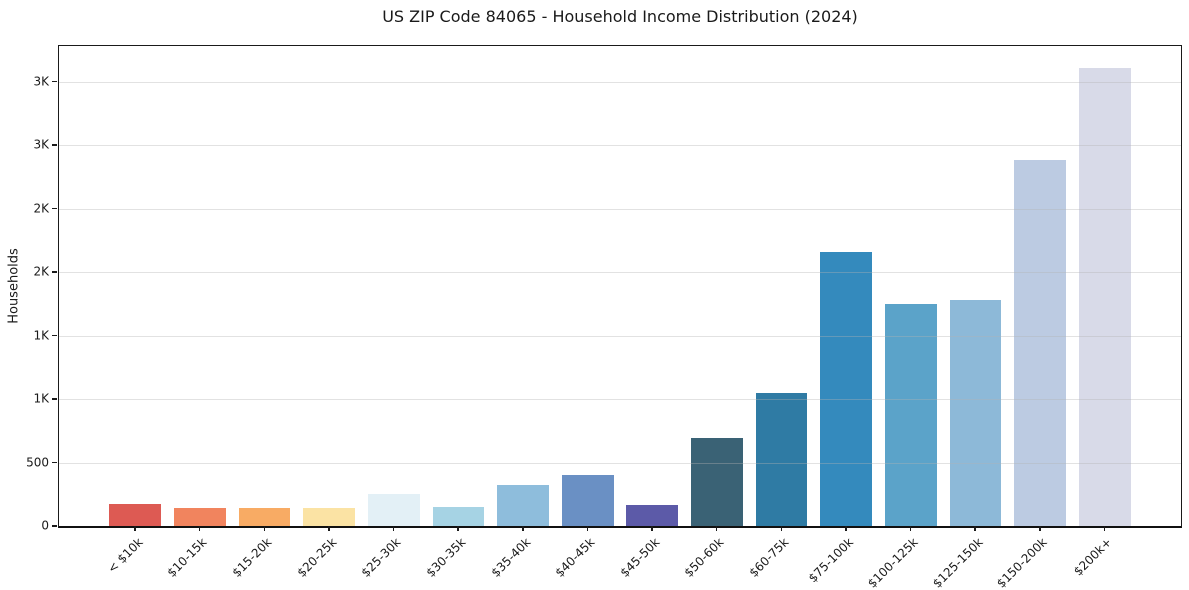  I want to click on x-tick-label: $25-30k, so click(381, 557).